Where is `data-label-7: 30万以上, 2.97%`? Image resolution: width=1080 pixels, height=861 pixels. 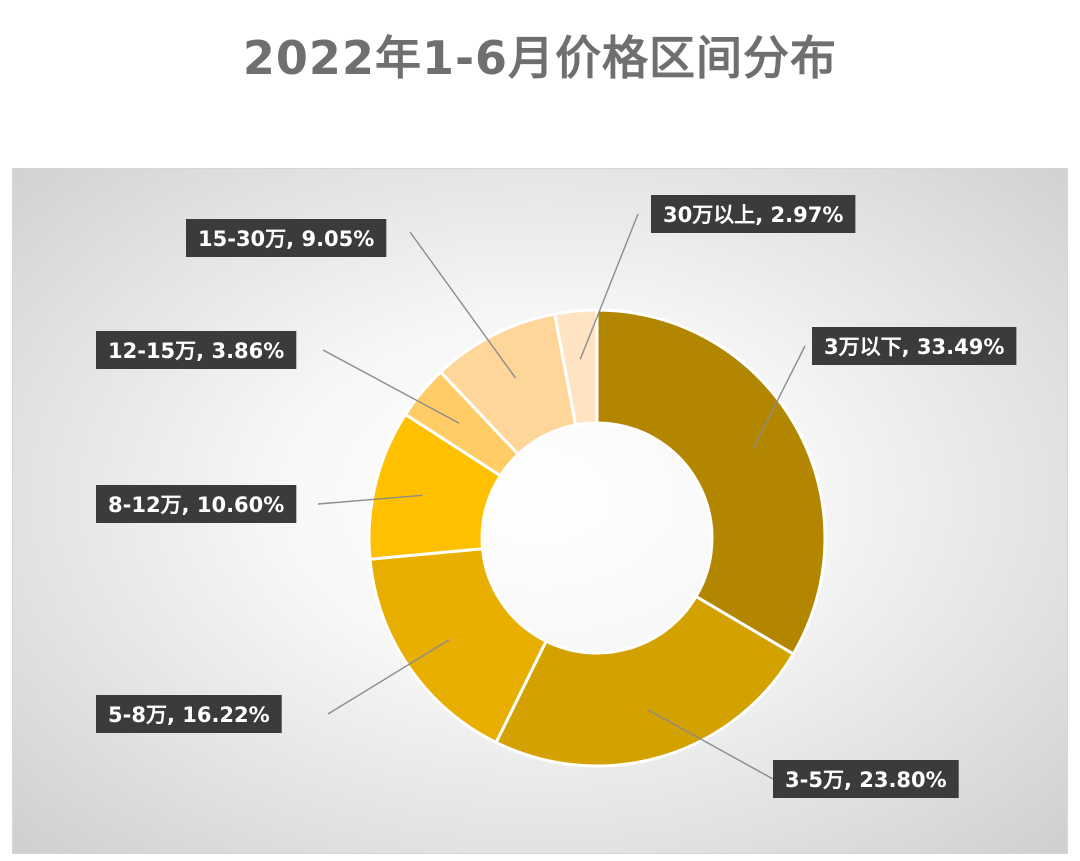 data-label-7: 30万以上, 2.97% is located at coordinates (753, 214).